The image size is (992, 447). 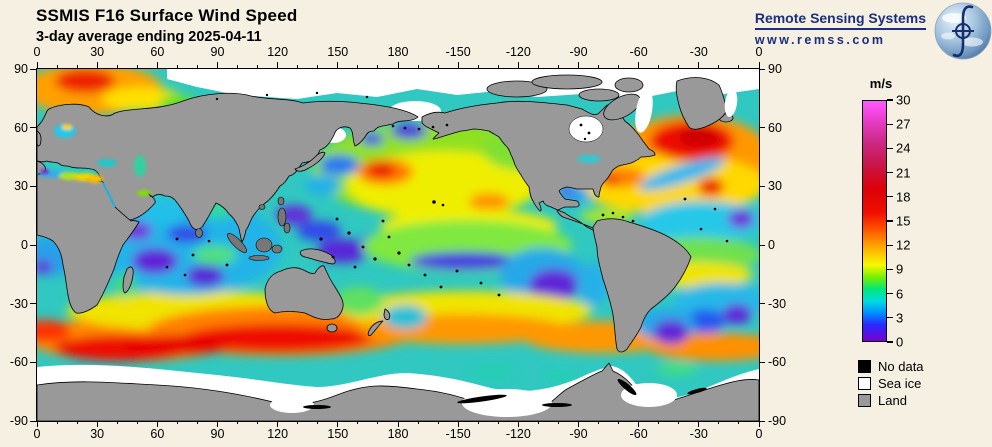 I want to click on colorbar-tick-label: 9, so click(x=900, y=269).